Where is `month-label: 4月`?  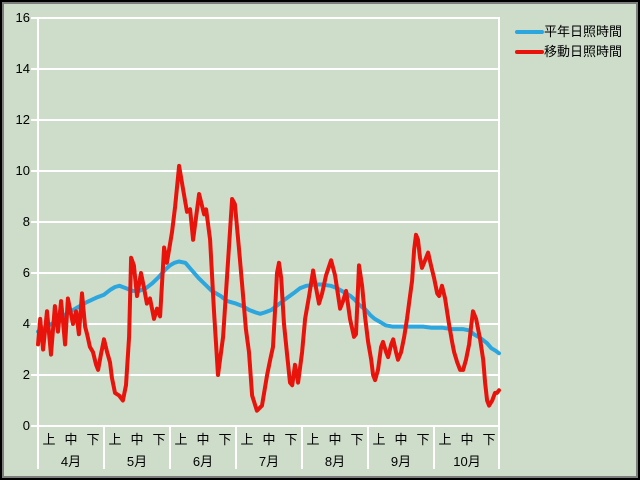
month-label: 4月 is located at coordinates (71, 461).